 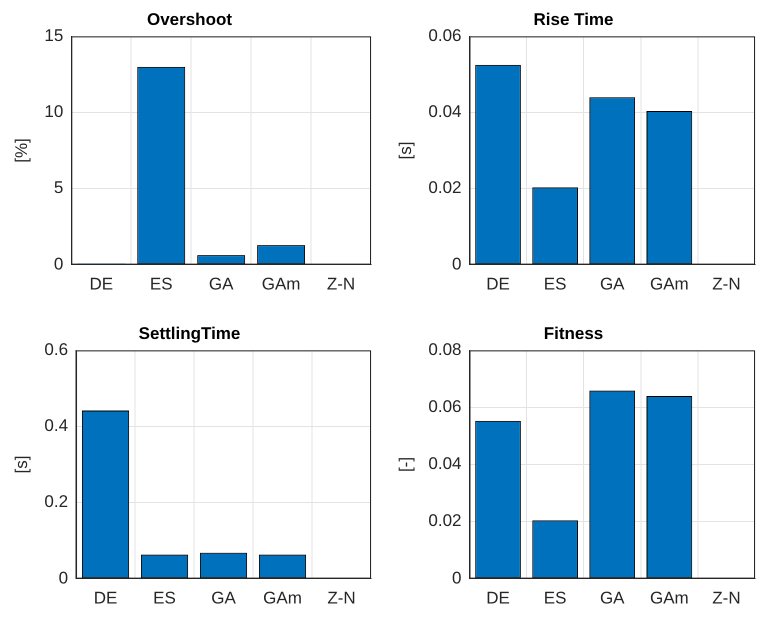 I want to click on y-tick-label: 0.4, so click(x=56, y=426).